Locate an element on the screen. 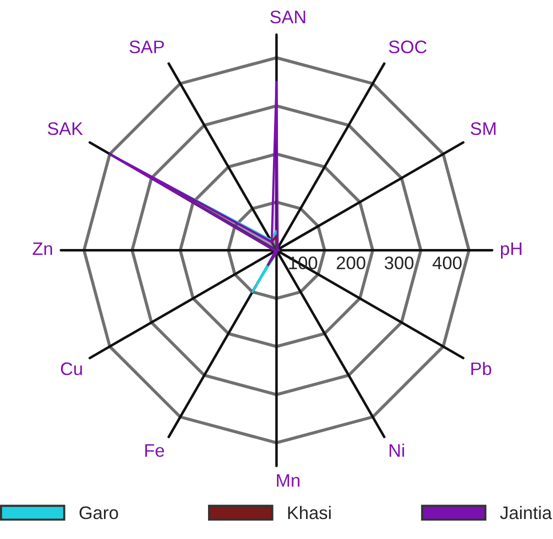  legend-label: Khasi is located at coordinates (309, 513).